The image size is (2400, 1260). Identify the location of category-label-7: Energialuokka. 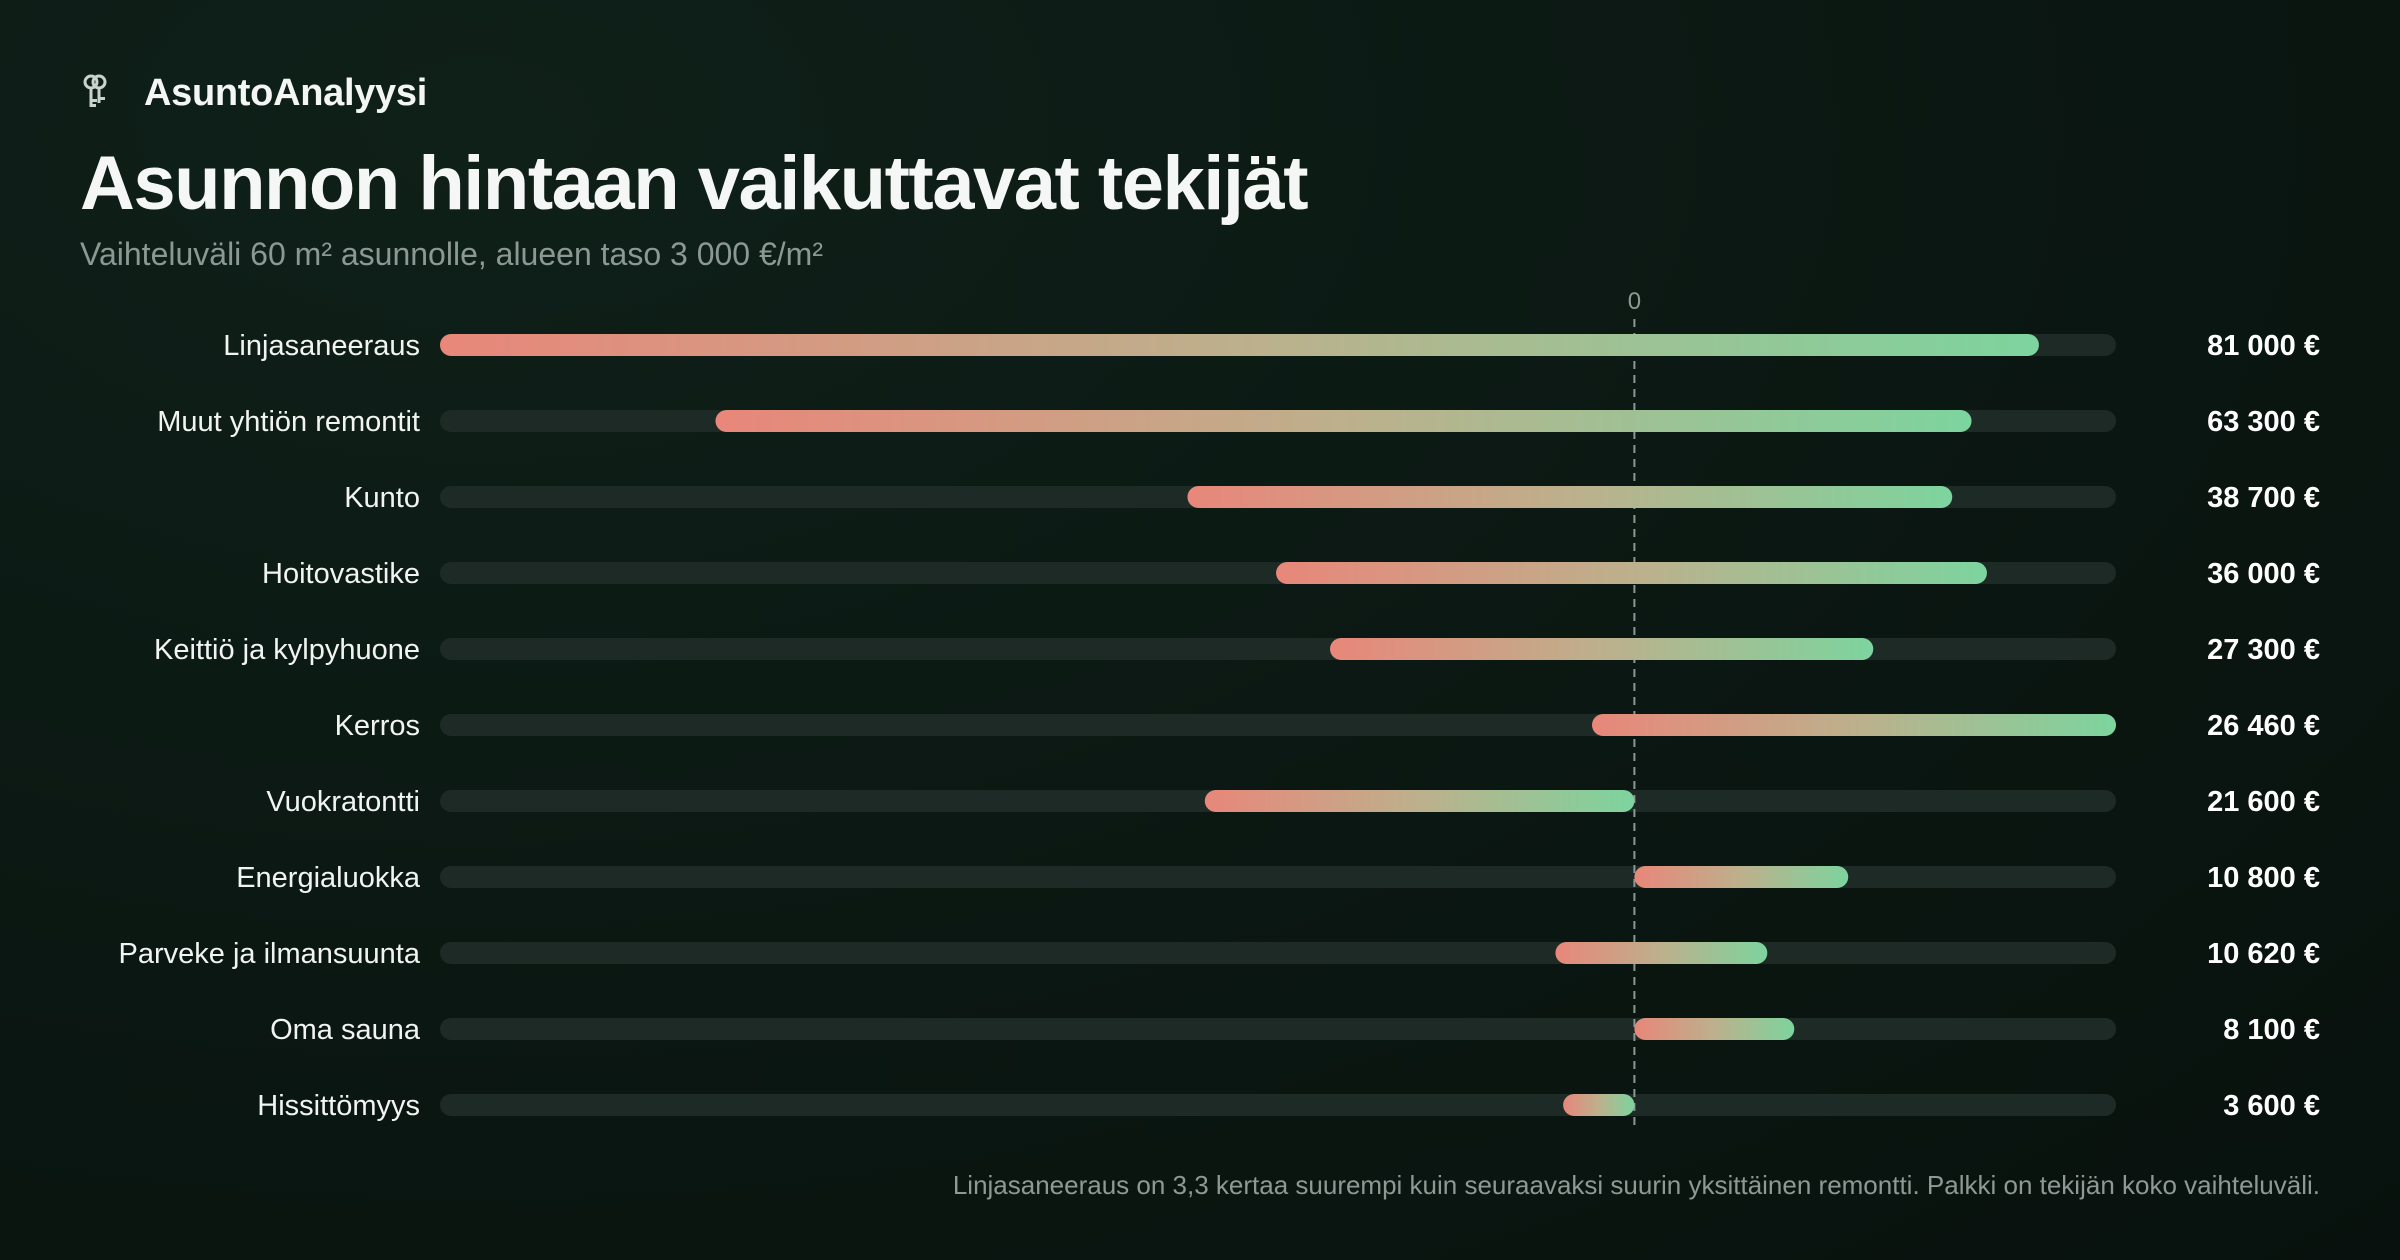
(328, 878).